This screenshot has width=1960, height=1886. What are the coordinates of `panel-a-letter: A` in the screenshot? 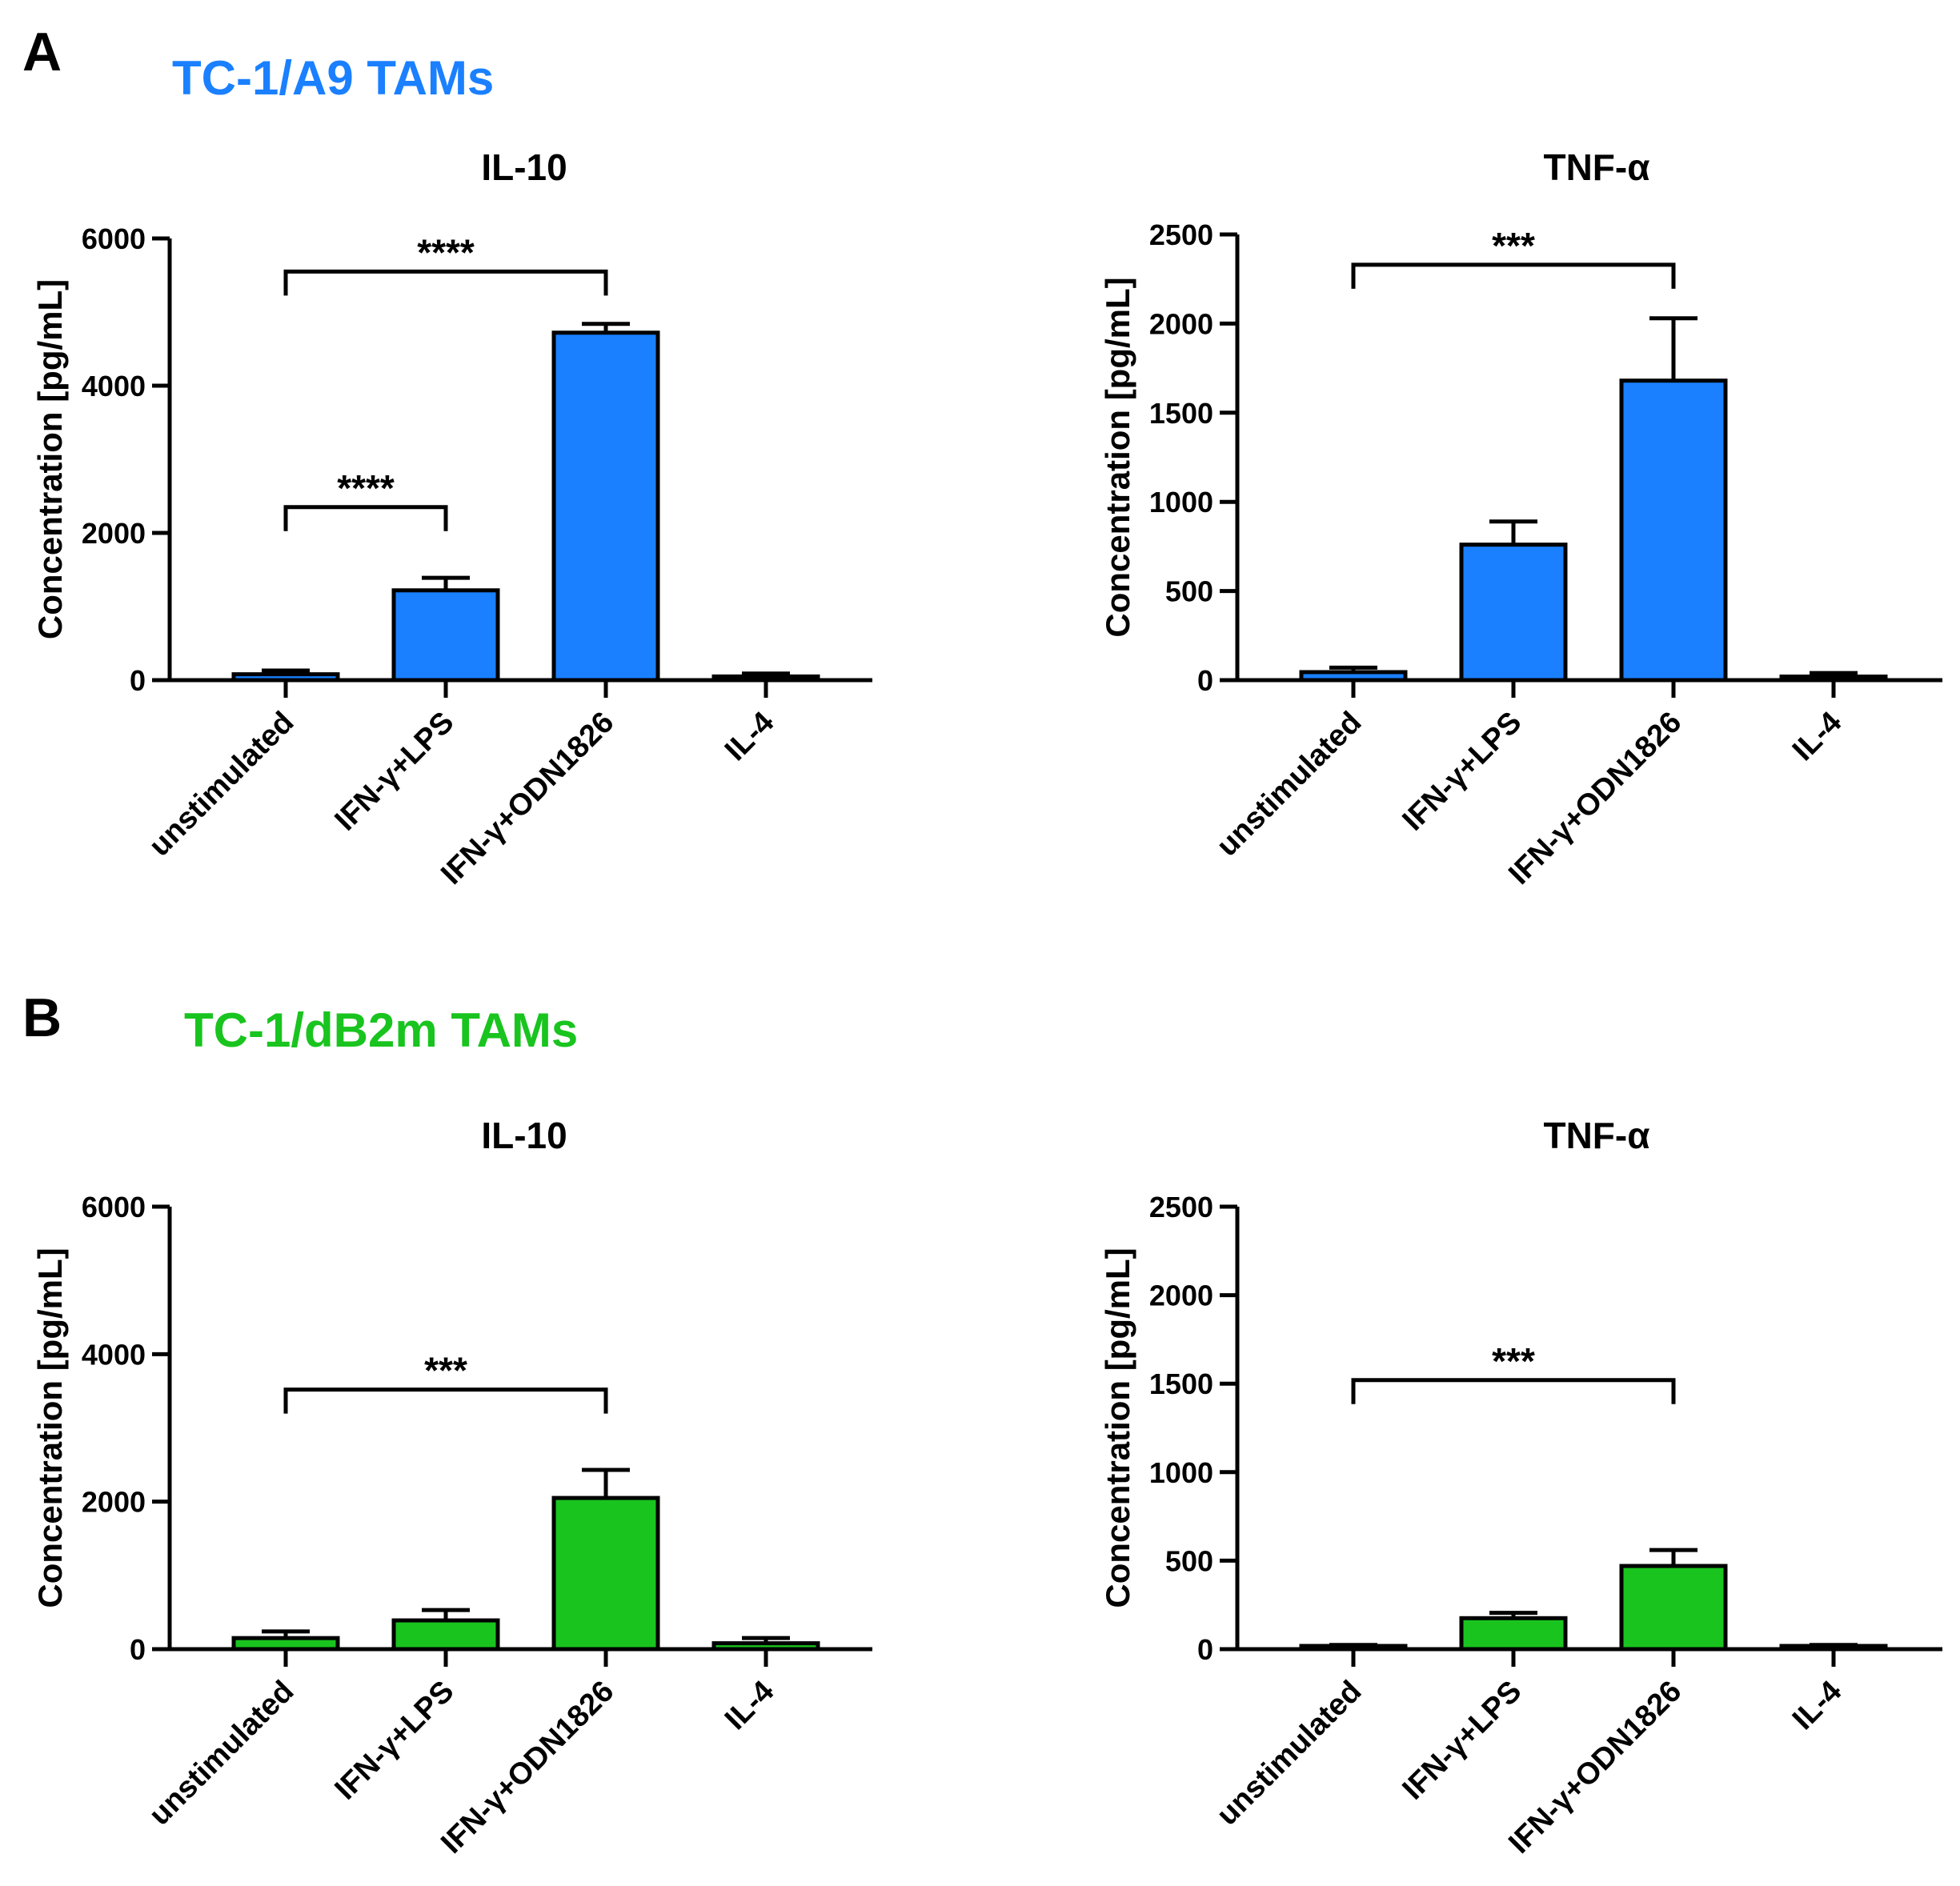 It's located at (42, 52).